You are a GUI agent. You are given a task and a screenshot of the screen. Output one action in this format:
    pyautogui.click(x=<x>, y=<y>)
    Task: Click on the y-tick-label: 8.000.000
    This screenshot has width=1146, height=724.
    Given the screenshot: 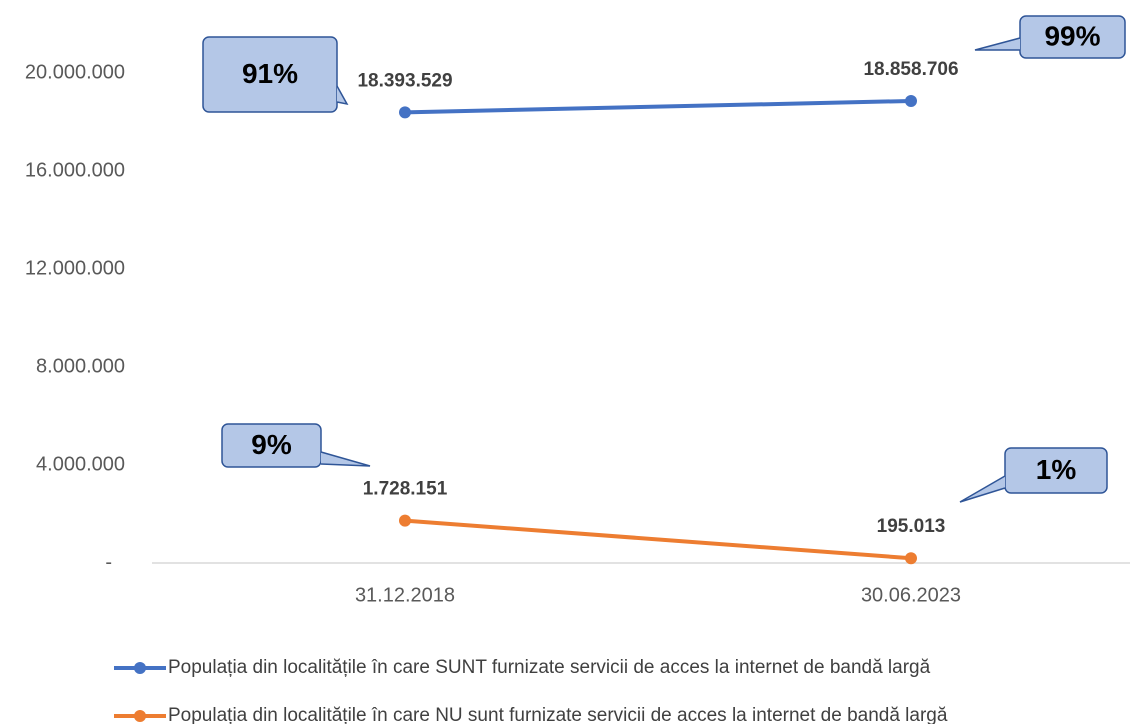 What is the action you would take?
    pyautogui.click(x=80, y=366)
    